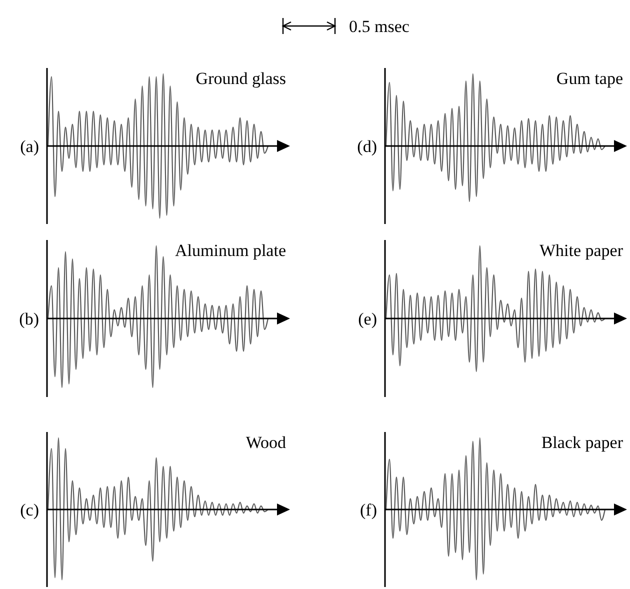  Describe the element at coordinates (29, 319) in the screenshot. I see `y-axis-title: (b)` at that location.